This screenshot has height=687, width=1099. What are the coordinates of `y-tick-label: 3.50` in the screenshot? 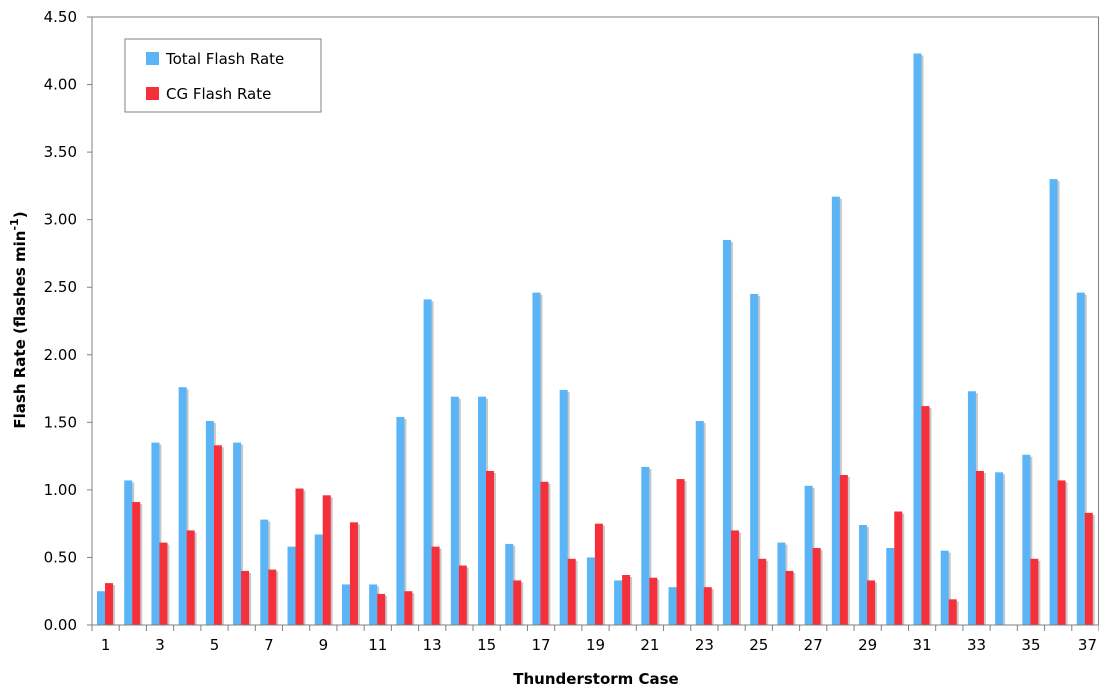 It's located at (60, 152).